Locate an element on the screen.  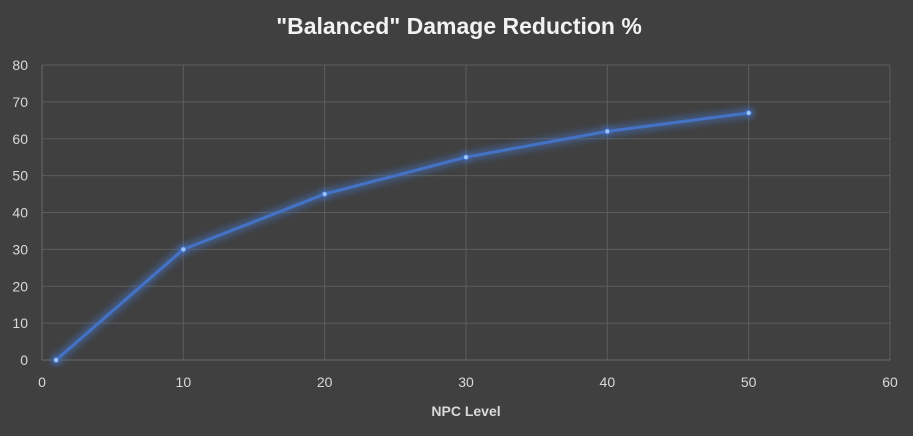
y-tick-label: 30 is located at coordinates (20, 249).